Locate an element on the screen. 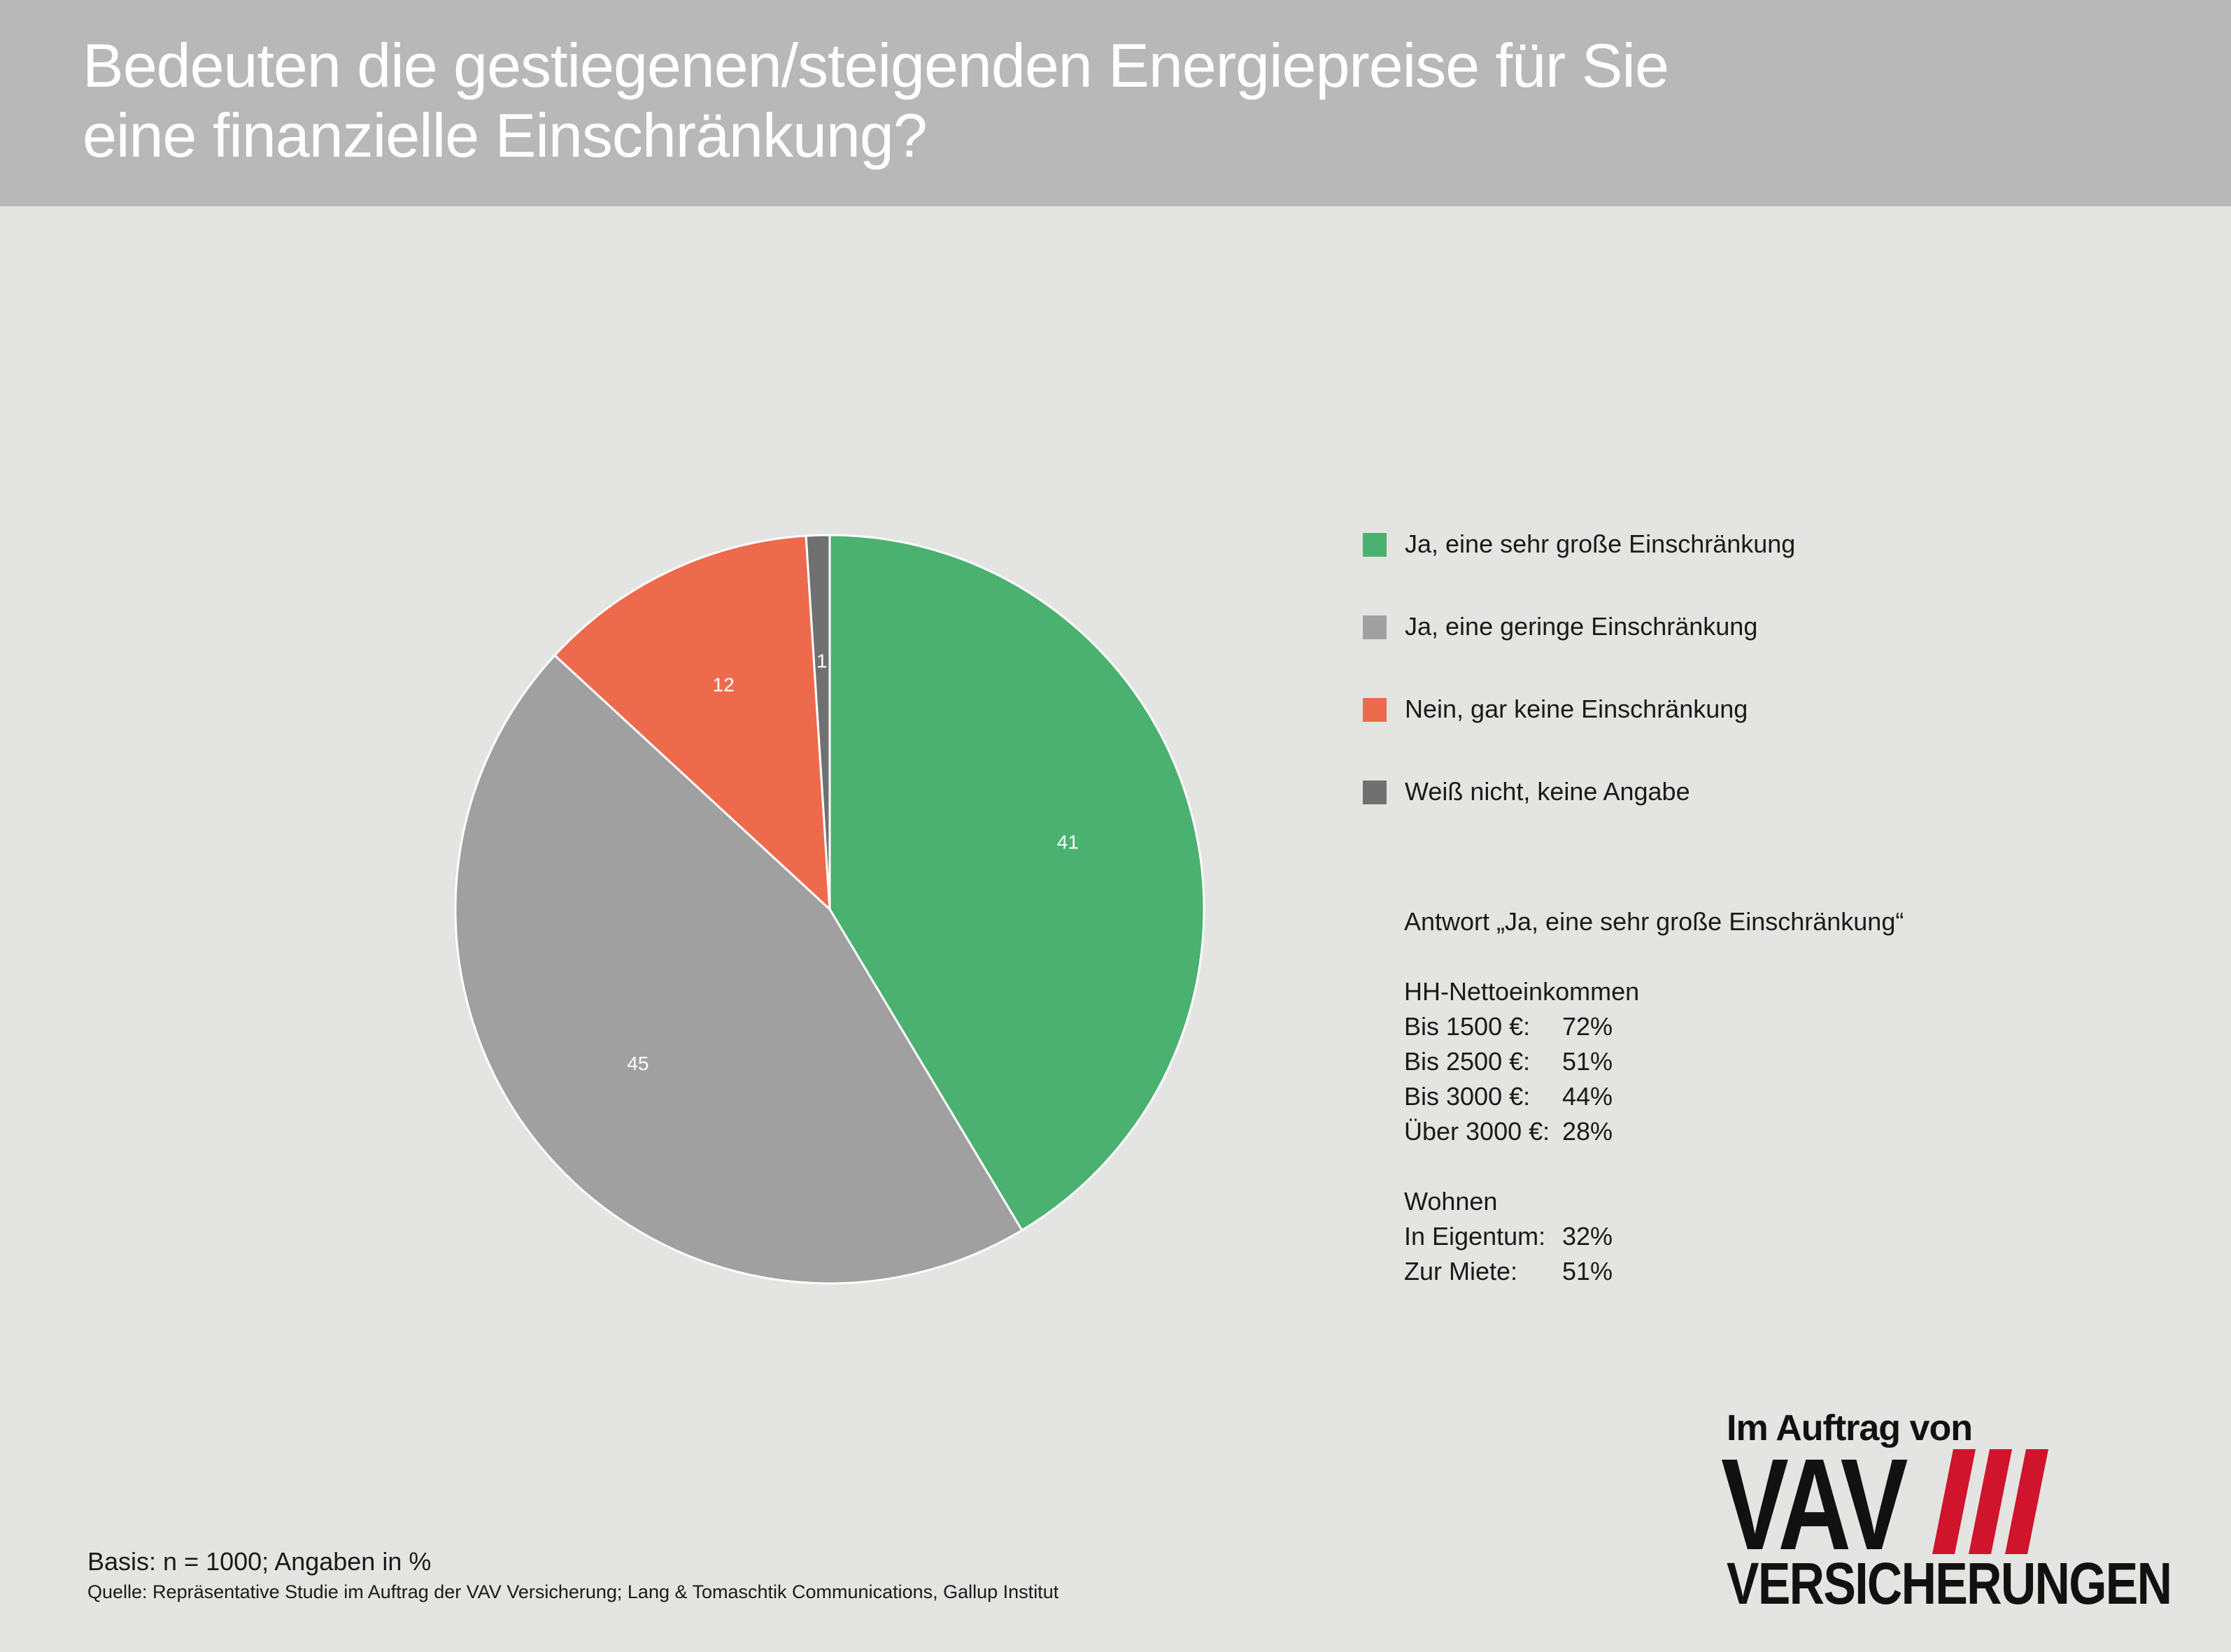 The height and width of the screenshot is (1652, 2231). income-value: 44% is located at coordinates (1587, 1096).